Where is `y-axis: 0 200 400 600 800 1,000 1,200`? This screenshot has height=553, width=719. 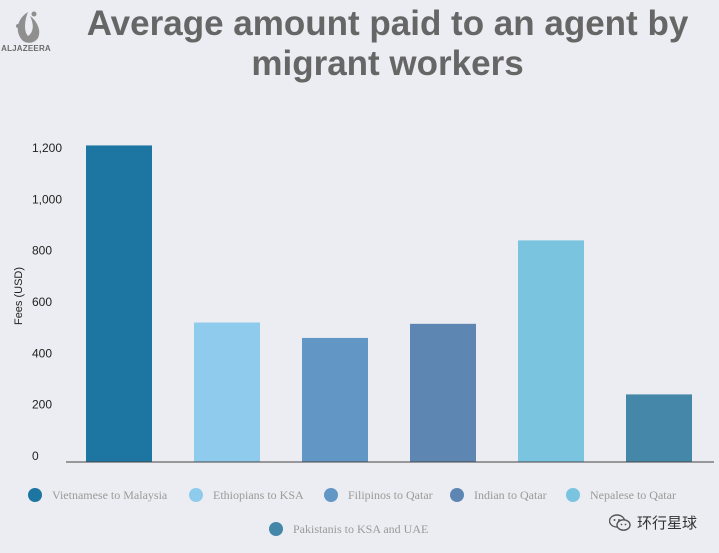 y-axis: 0 200 400 600 800 1,000 1,200 is located at coordinates (47, 302).